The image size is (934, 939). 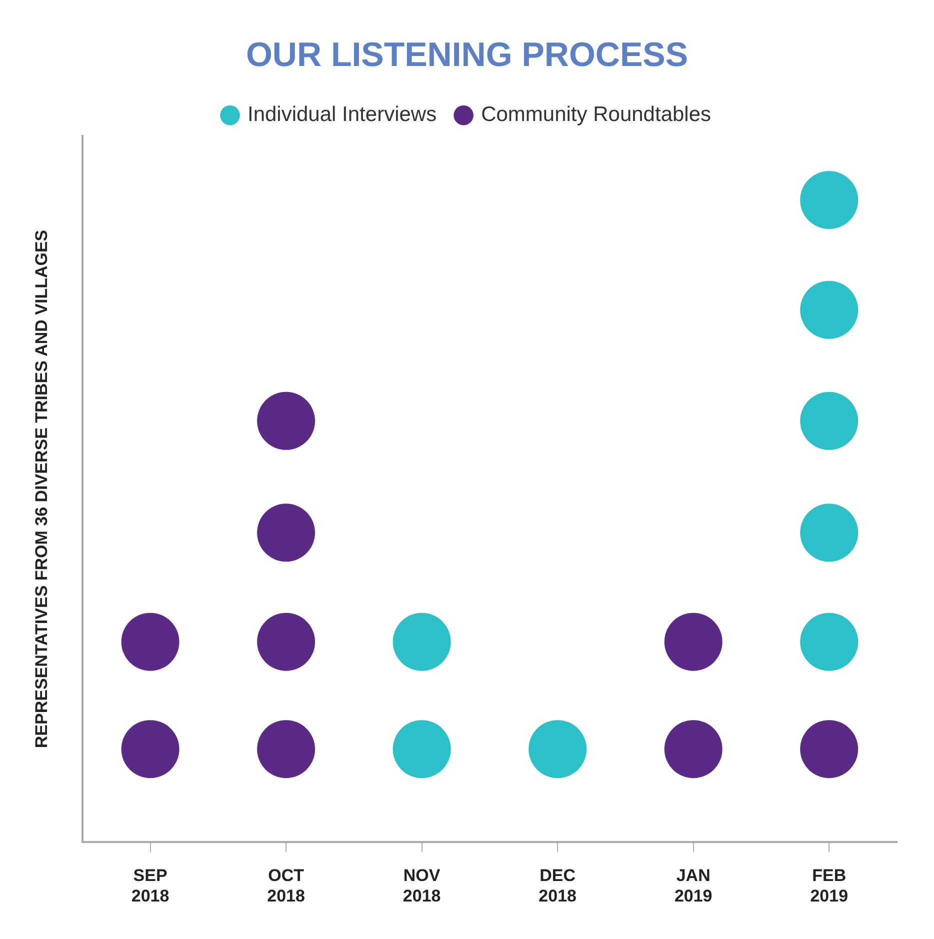 I want to click on x-tick-label: FEB 2019, so click(x=829, y=886).